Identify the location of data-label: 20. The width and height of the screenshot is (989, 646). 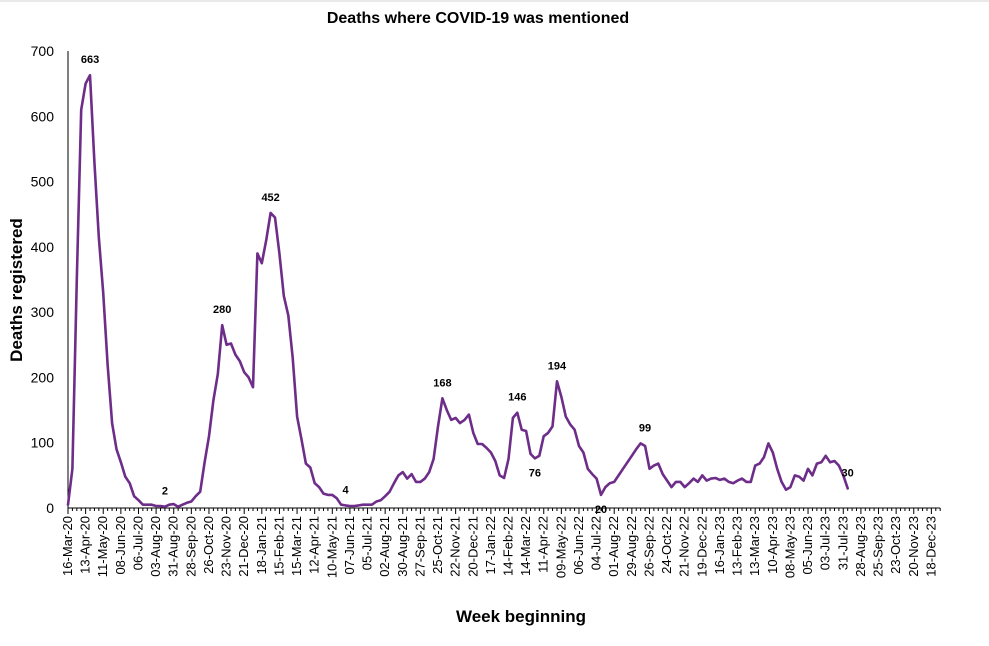
(601, 510).